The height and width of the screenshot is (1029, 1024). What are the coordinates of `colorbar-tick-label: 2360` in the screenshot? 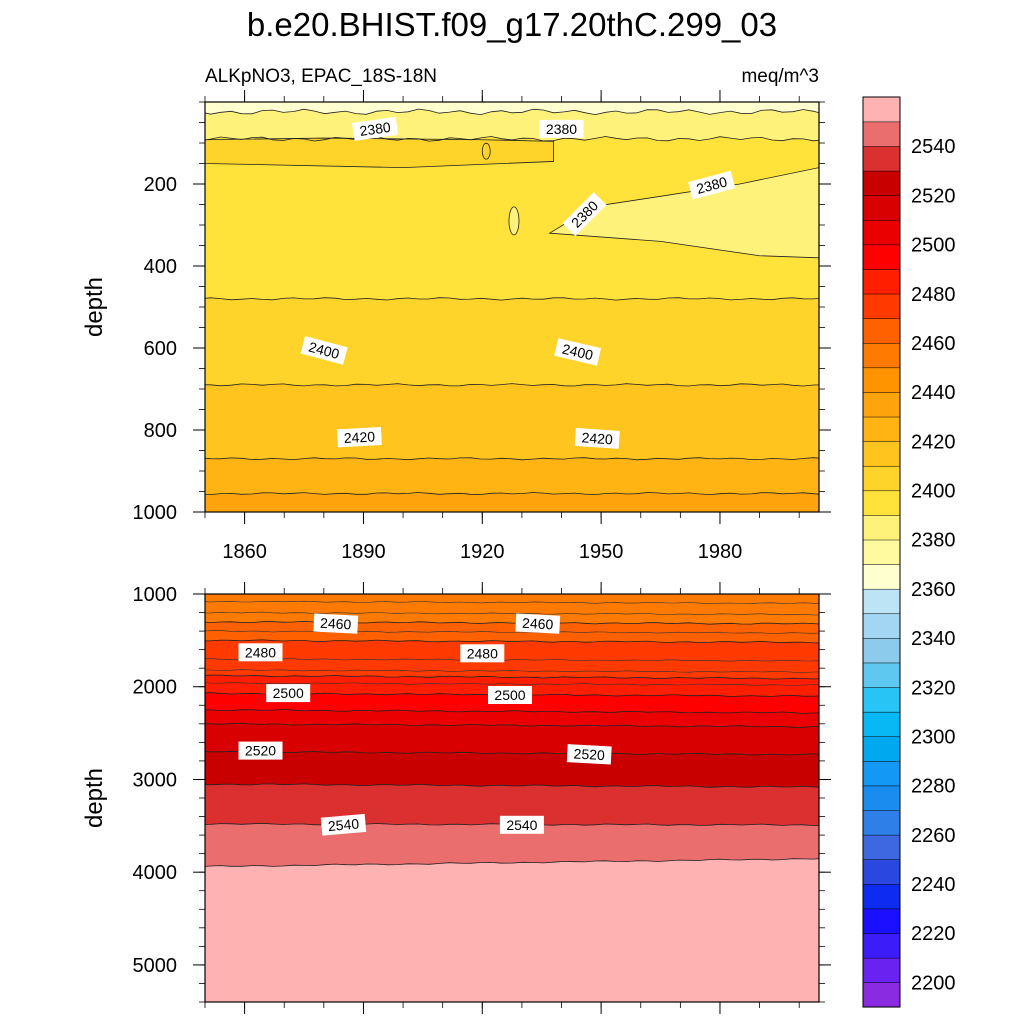 It's located at (933, 590).